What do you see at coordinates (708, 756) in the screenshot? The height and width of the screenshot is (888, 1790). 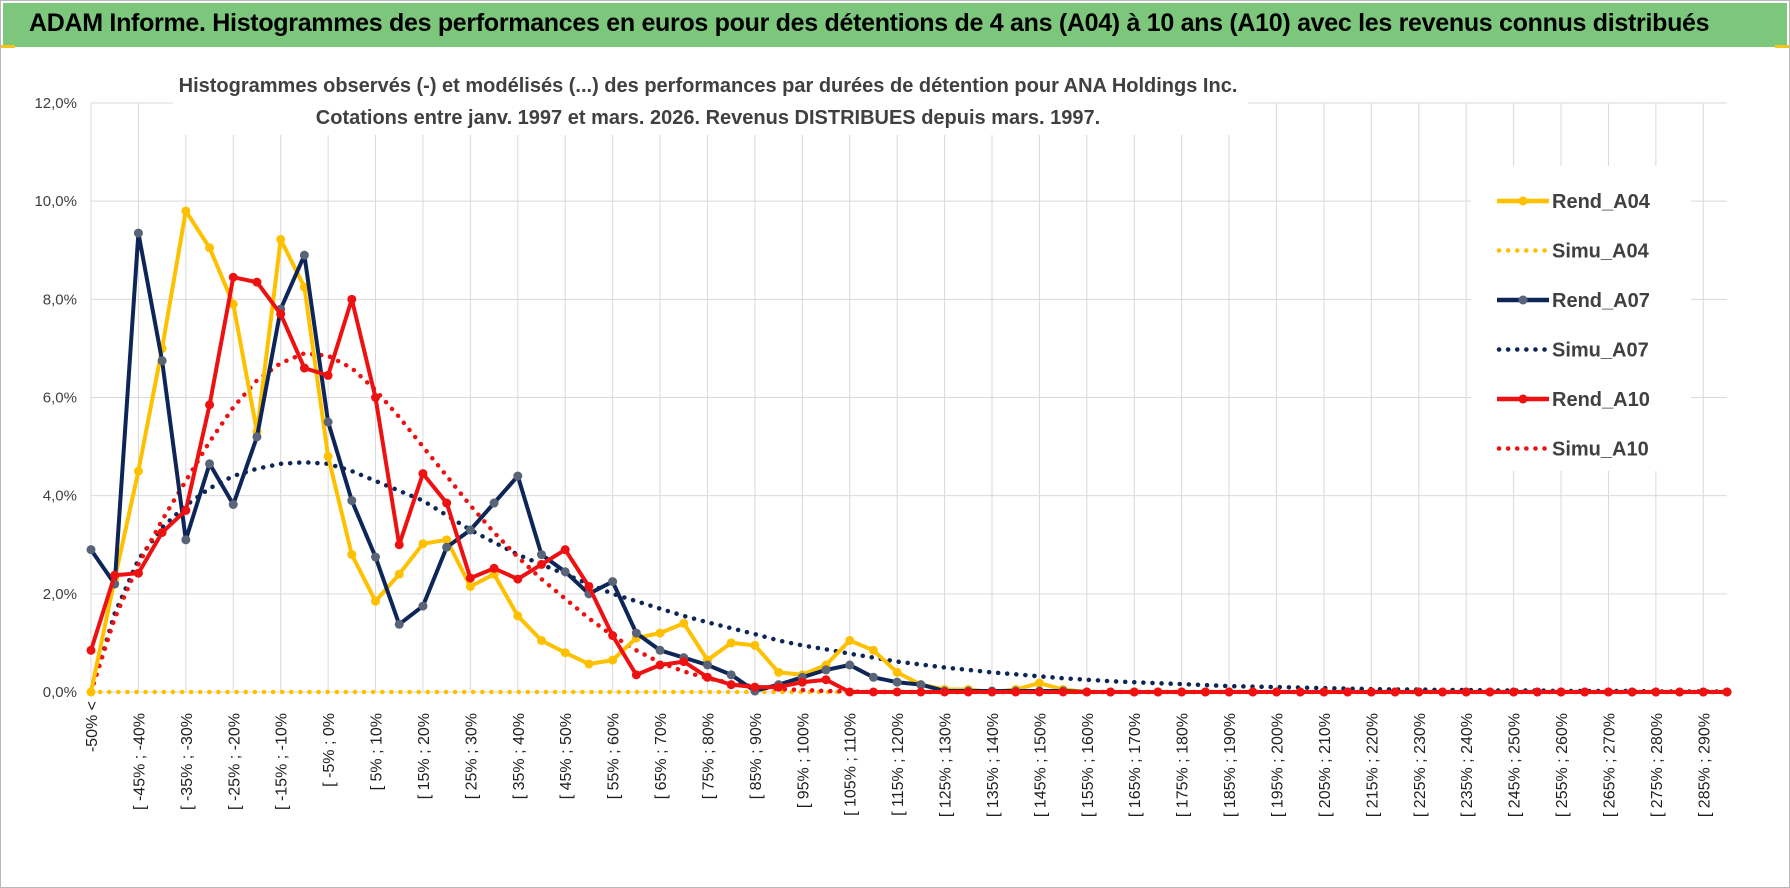 I see `x-tick-label: [ 75% ; 80%` at bounding box center [708, 756].